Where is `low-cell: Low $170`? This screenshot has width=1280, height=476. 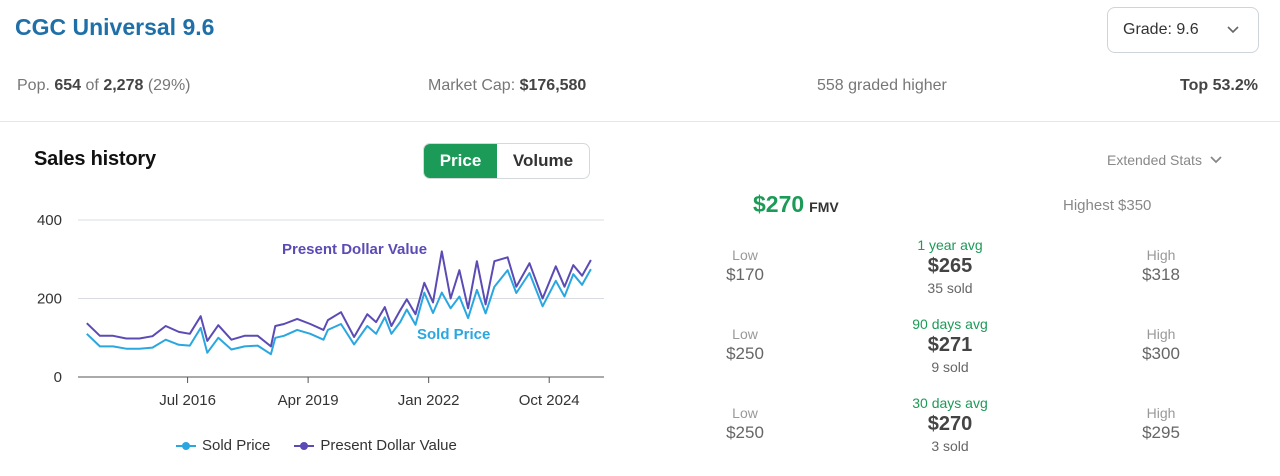 low-cell: Low $170 is located at coordinates (745, 266).